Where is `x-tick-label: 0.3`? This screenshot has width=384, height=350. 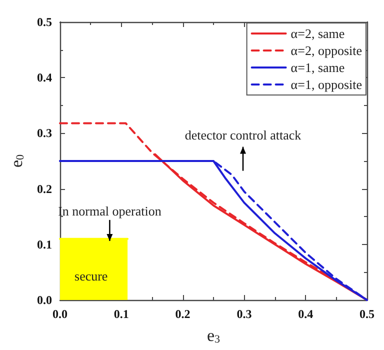
x-tick-label: 0.3 is located at coordinates (244, 314).